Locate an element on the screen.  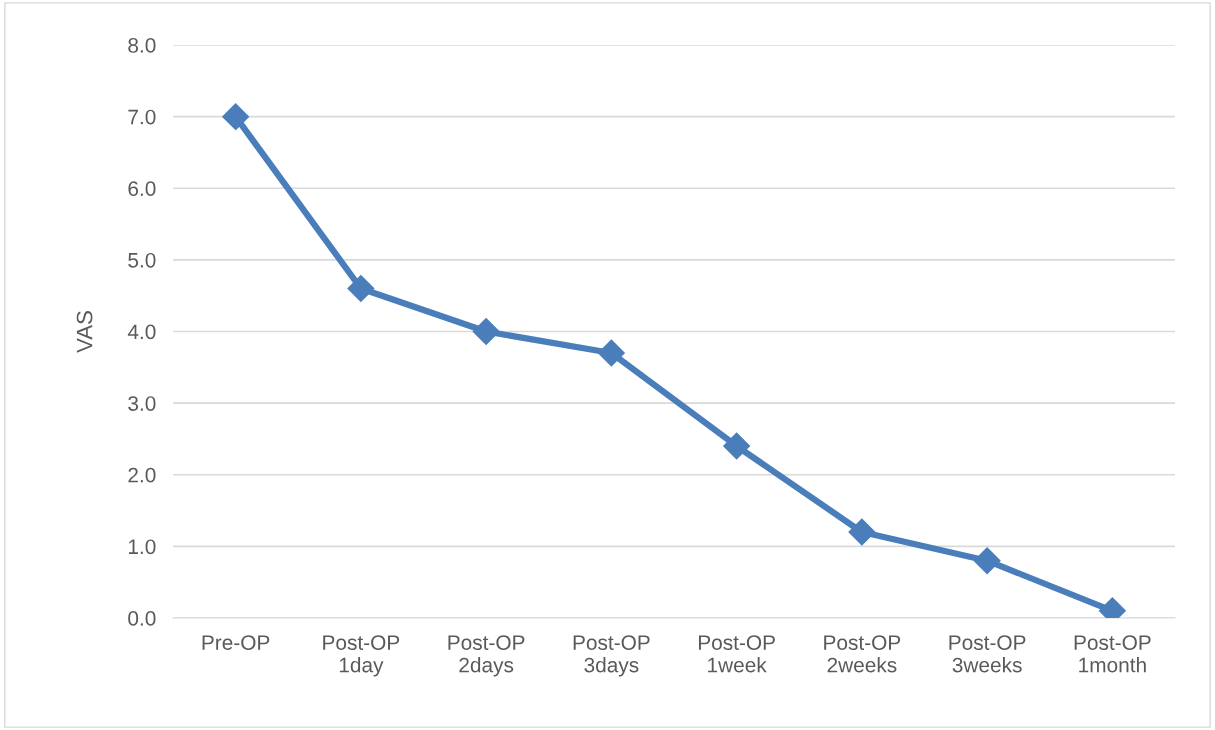
y-tick-label: 8.0 is located at coordinates (142, 45).